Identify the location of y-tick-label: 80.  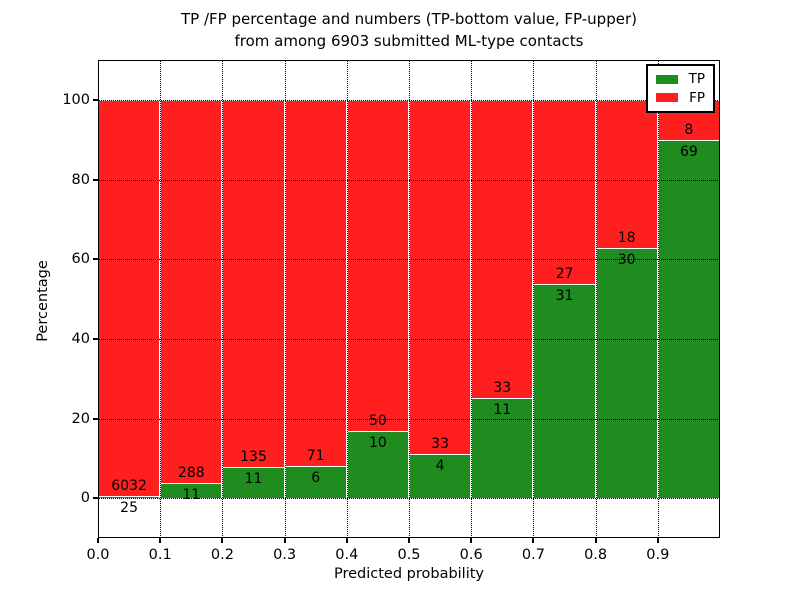
(80, 179).